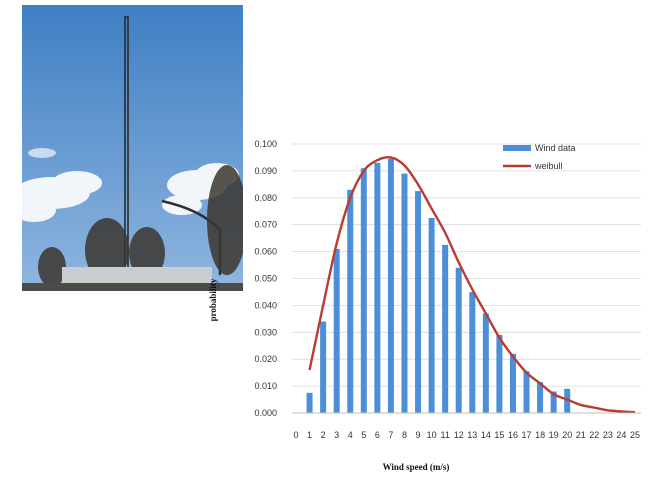 Image resolution: width=649 pixels, height=477 pixels. Describe the element at coordinates (295, 435) in the screenshot. I see `x-tick-label: 0` at that location.